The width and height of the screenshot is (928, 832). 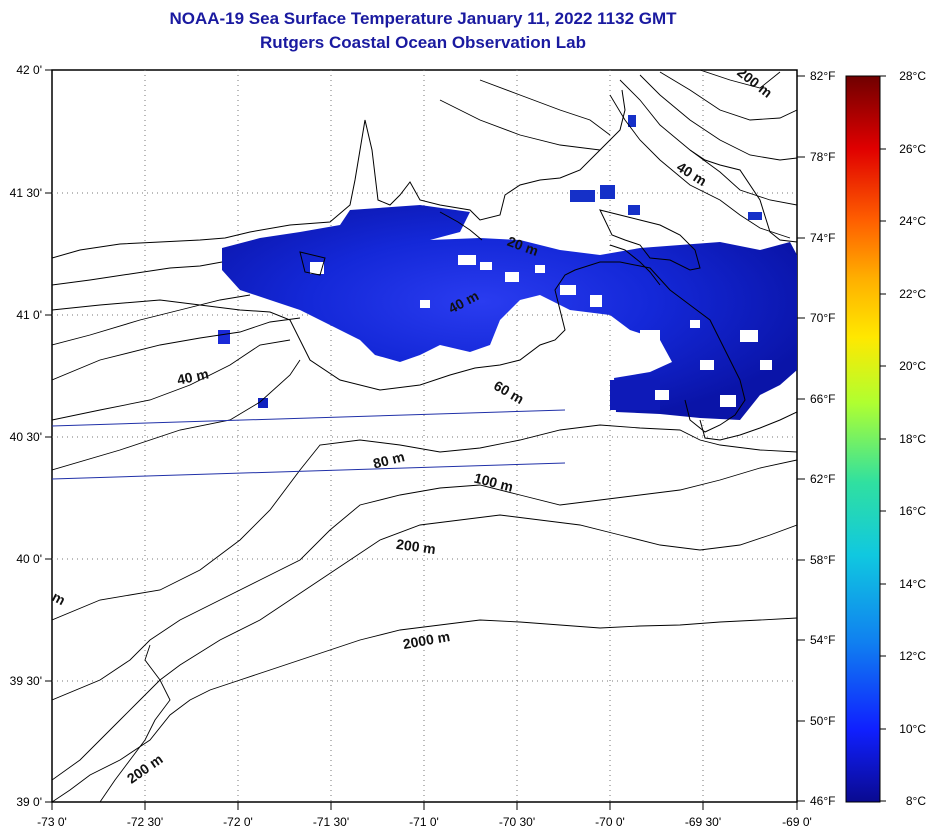 What do you see at coordinates (331, 822) in the screenshot?
I see `lon-label: -71 30'` at bounding box center [331, 822].